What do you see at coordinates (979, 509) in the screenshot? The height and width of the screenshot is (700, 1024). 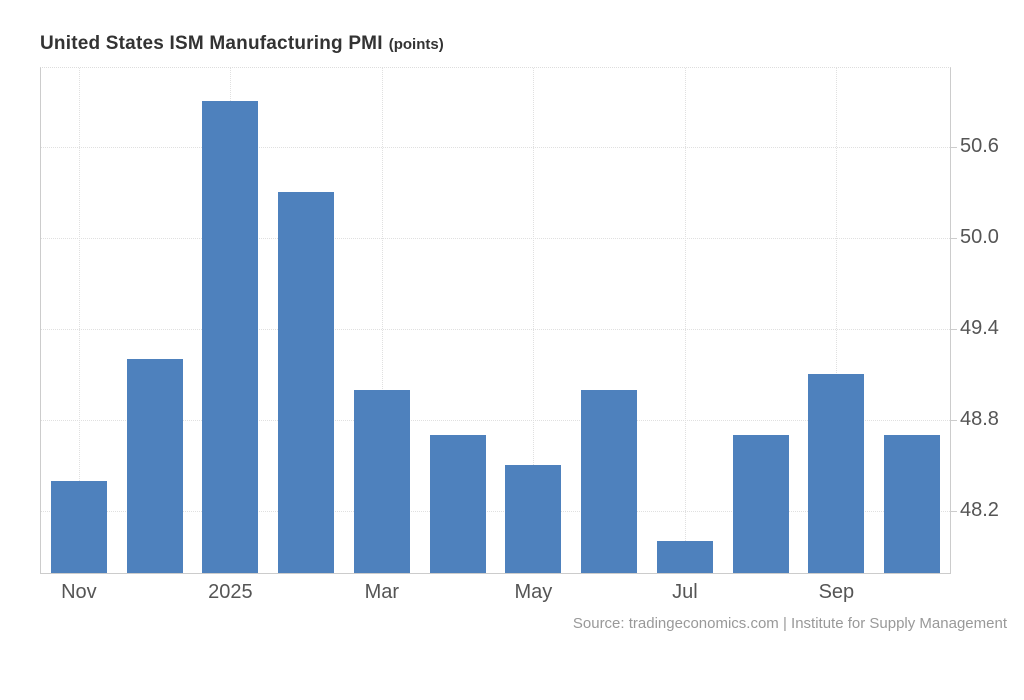 I see `y-axis-label: 48.2` at bounding box center [979, 509].